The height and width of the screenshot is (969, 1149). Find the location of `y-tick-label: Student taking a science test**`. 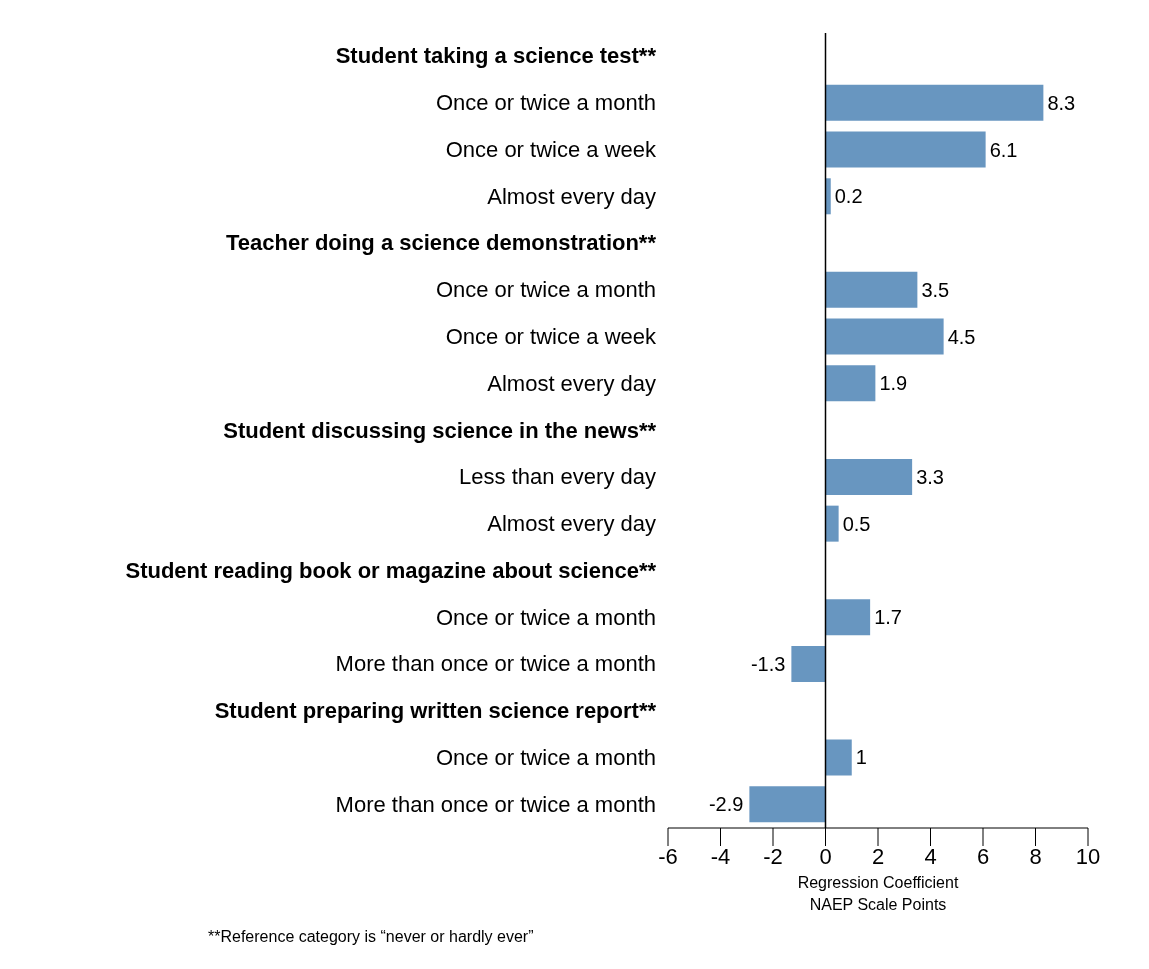

y-tick-label: Student taking a science test** is located at coordinates (496, 56).